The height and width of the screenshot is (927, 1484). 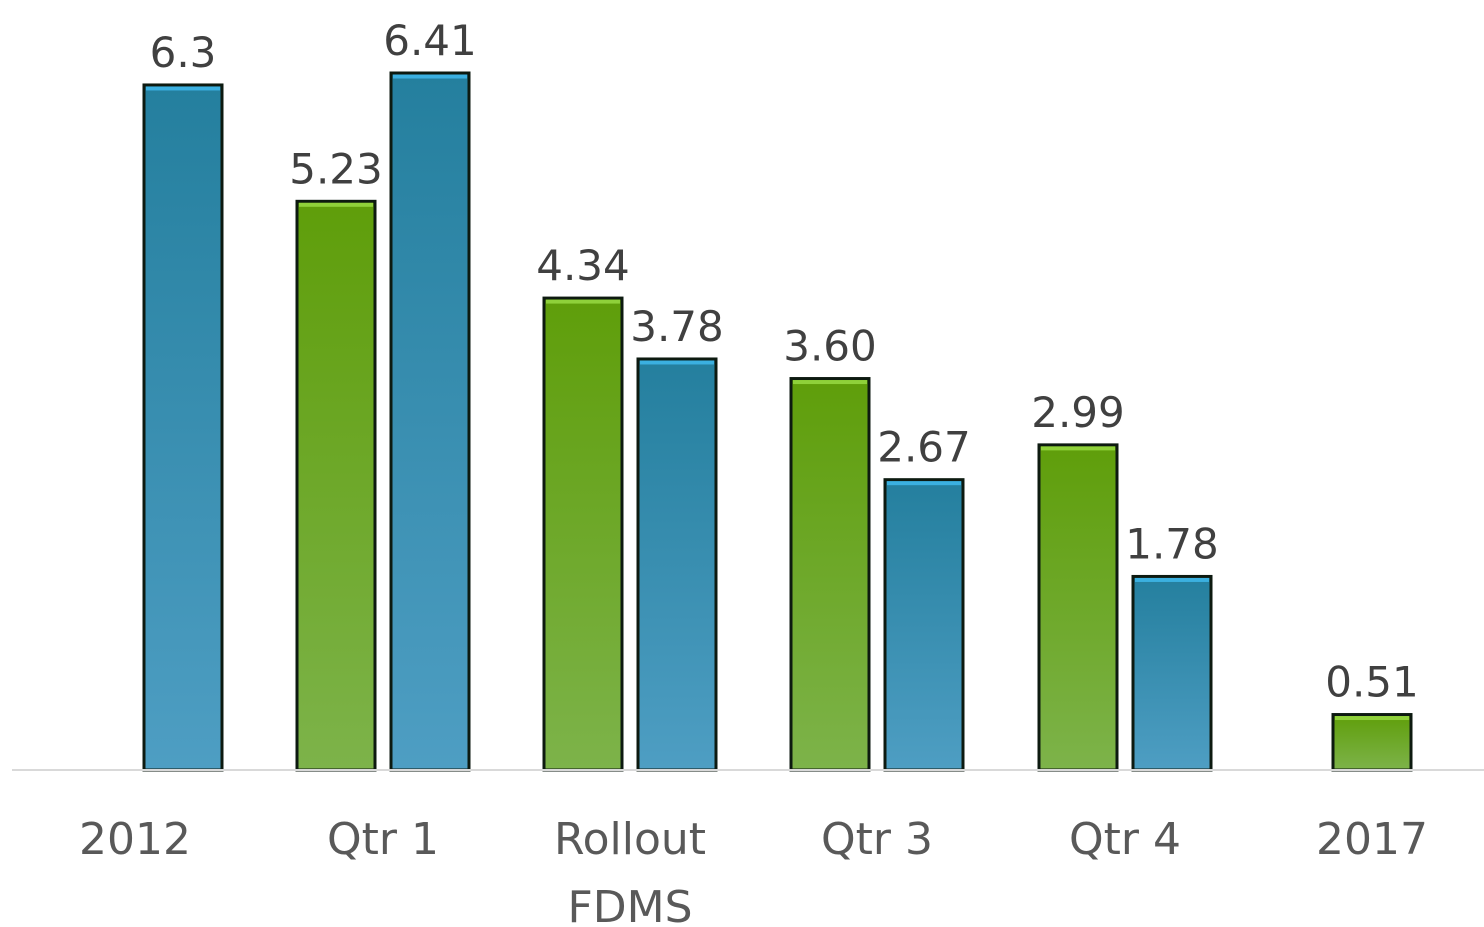 I want to click on bar-series2-cat1, so click(x=183, y=427).